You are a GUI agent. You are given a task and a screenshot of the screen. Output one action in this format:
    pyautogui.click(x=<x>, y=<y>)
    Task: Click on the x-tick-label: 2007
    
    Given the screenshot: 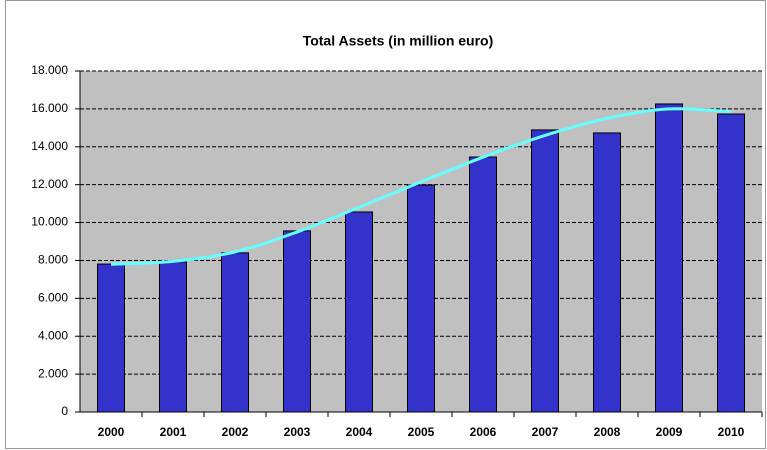 What is the action you would take?
    pyautogui.click(x=545, y=432)
    